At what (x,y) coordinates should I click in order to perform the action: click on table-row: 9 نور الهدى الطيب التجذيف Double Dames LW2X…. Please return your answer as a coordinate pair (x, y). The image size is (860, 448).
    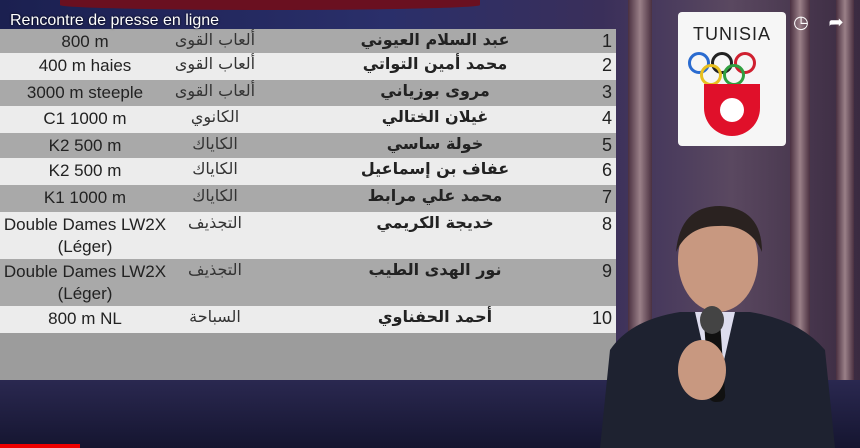
    Looking at the image, I should click on (308, 282).